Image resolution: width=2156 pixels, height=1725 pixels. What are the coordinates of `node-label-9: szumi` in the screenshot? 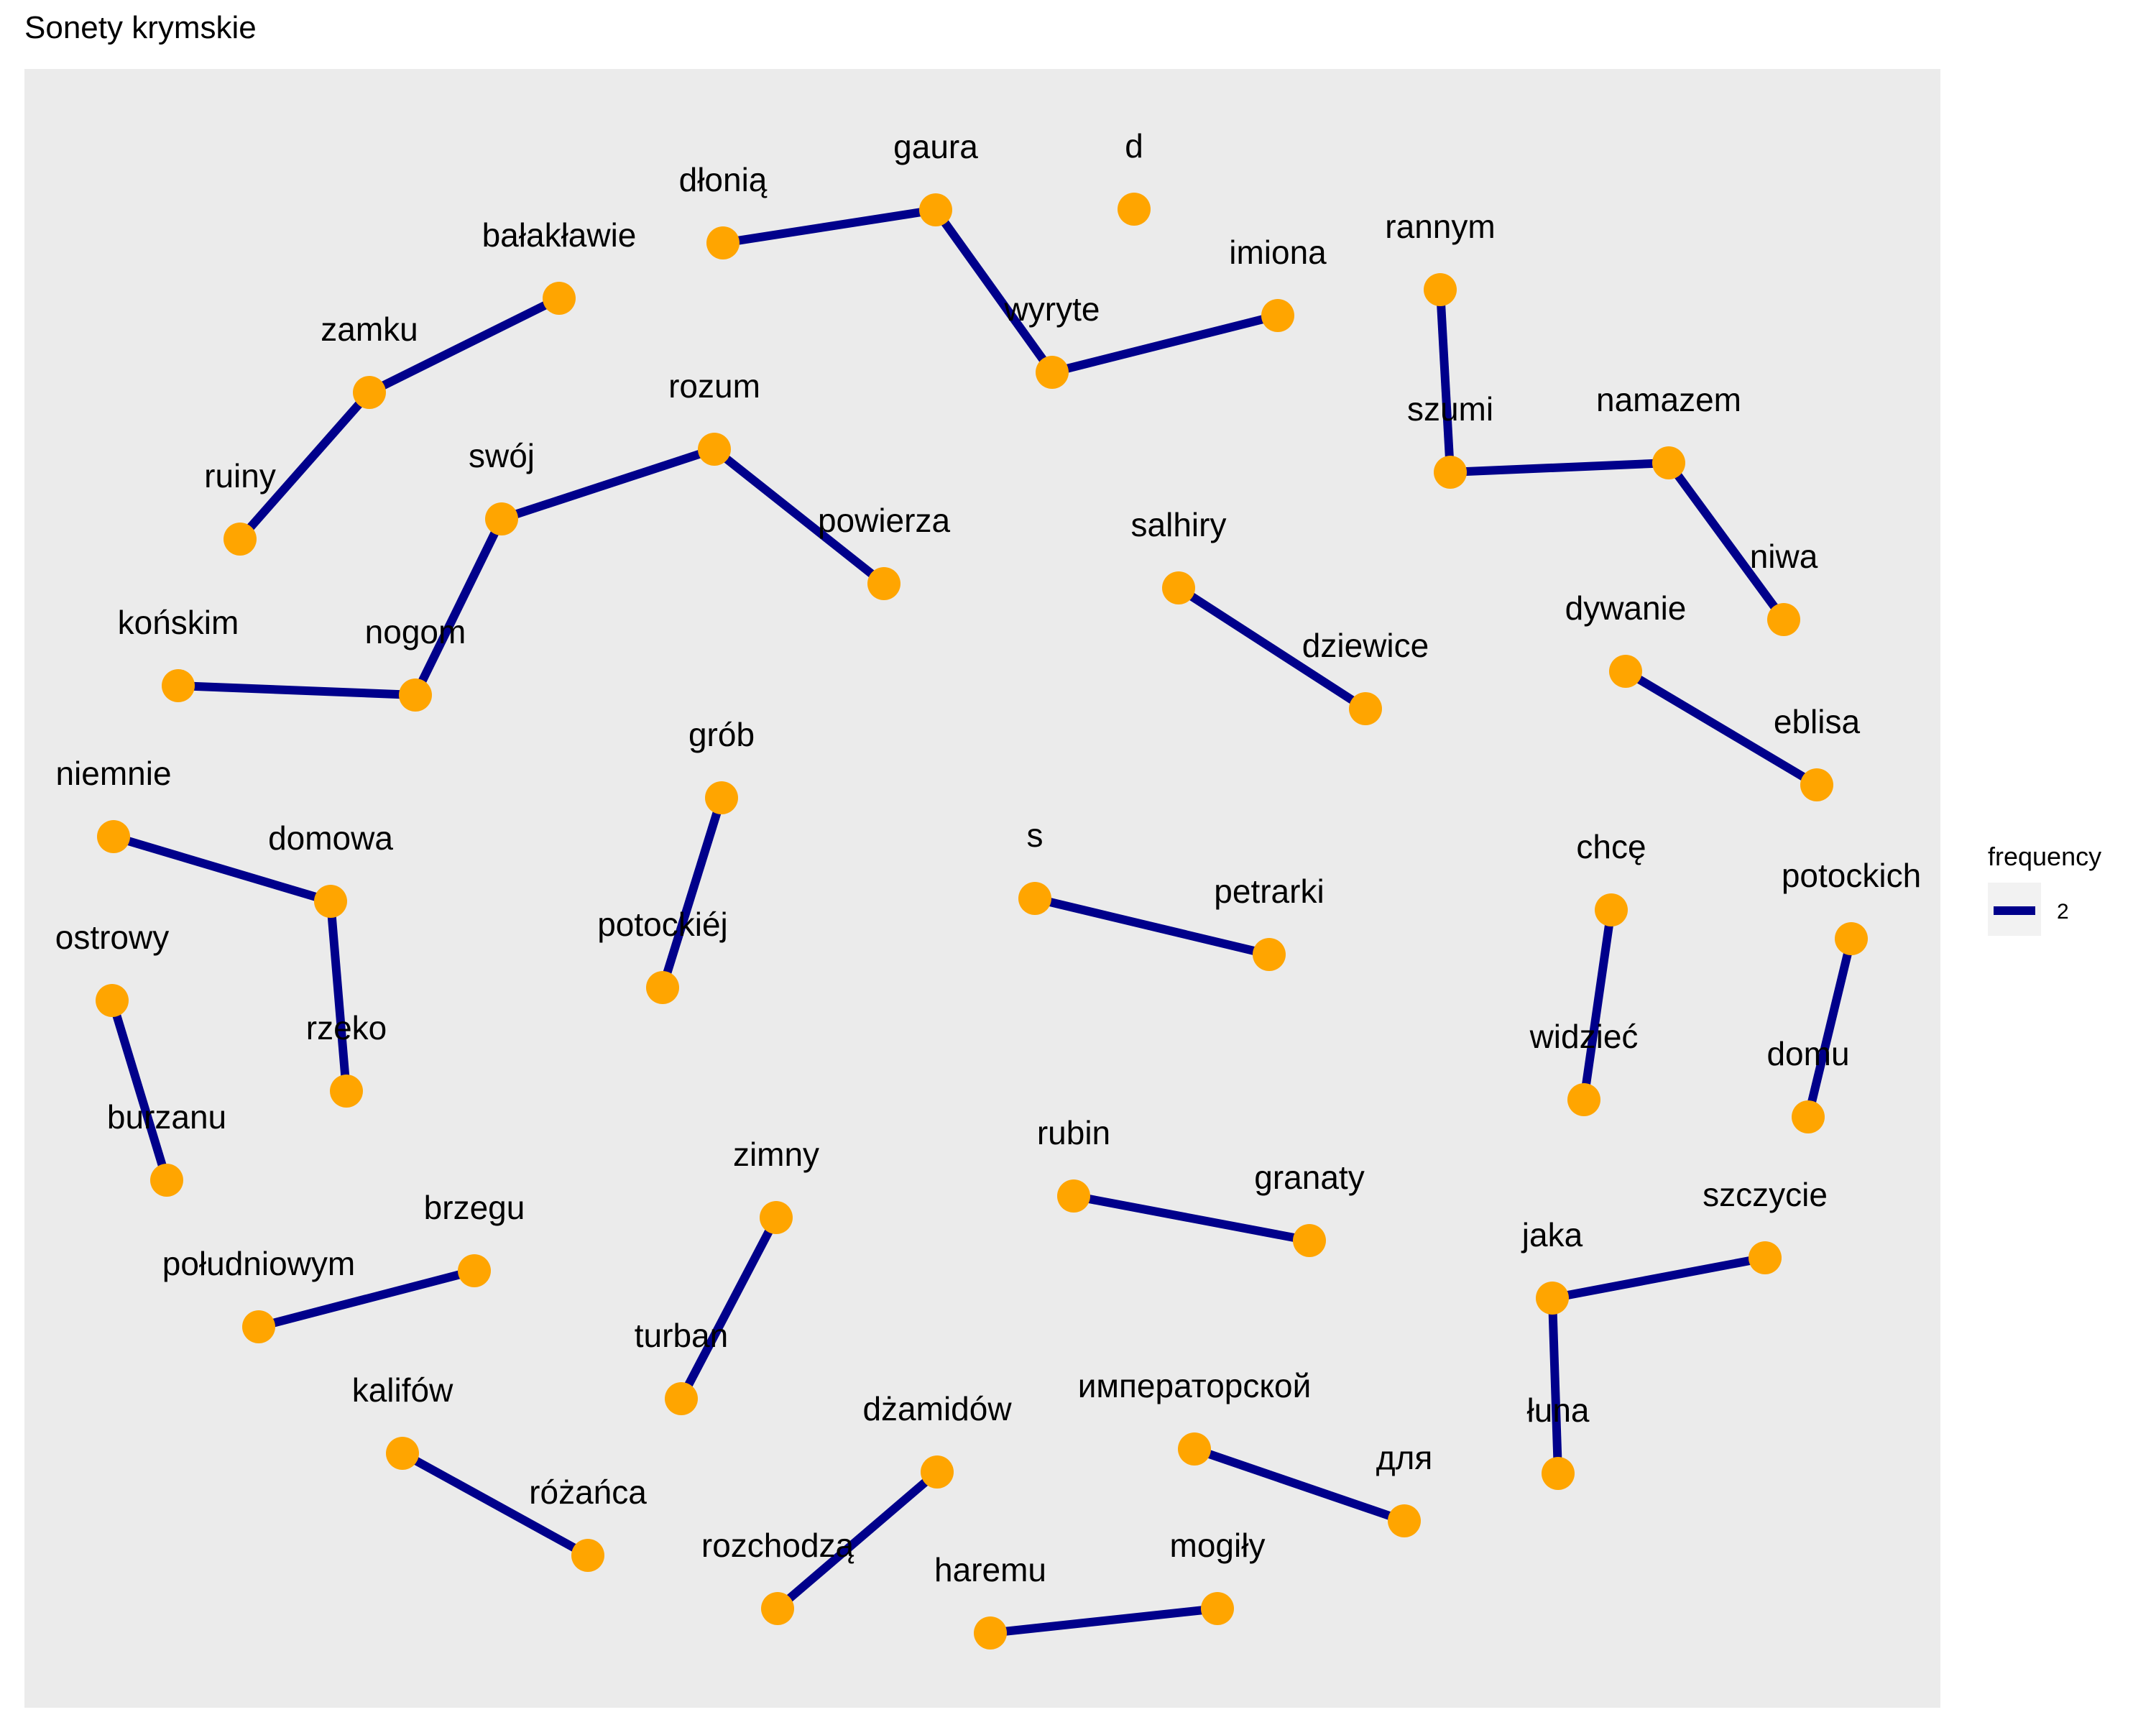 It's located at (1450, 409).